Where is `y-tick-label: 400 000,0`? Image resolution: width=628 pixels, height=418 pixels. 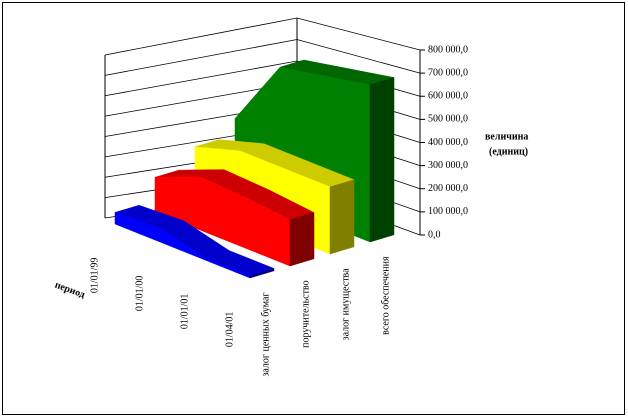 y-tick-label: 400 000,0 is located at coordinates (448, 142).